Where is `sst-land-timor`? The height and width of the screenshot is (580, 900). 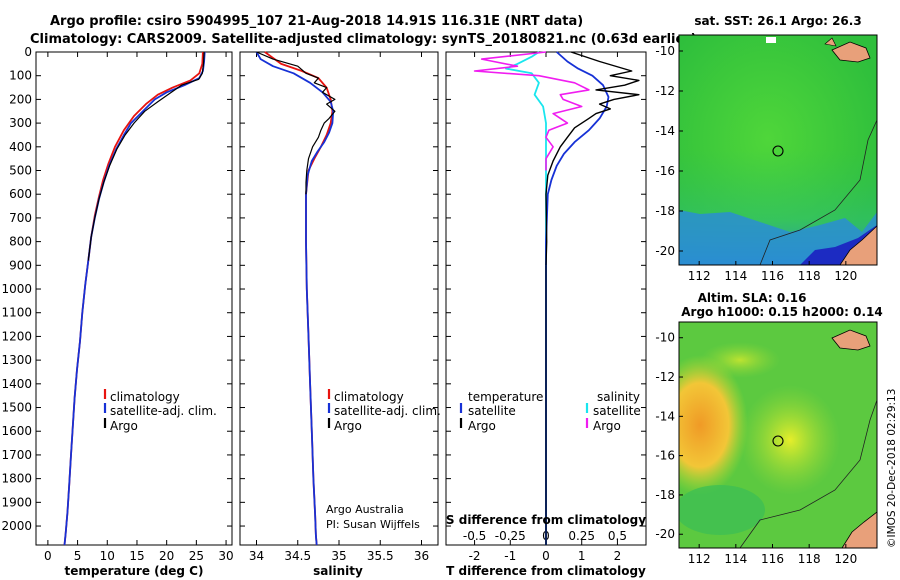 sst-land-timor is located at coordinates (851, 52).